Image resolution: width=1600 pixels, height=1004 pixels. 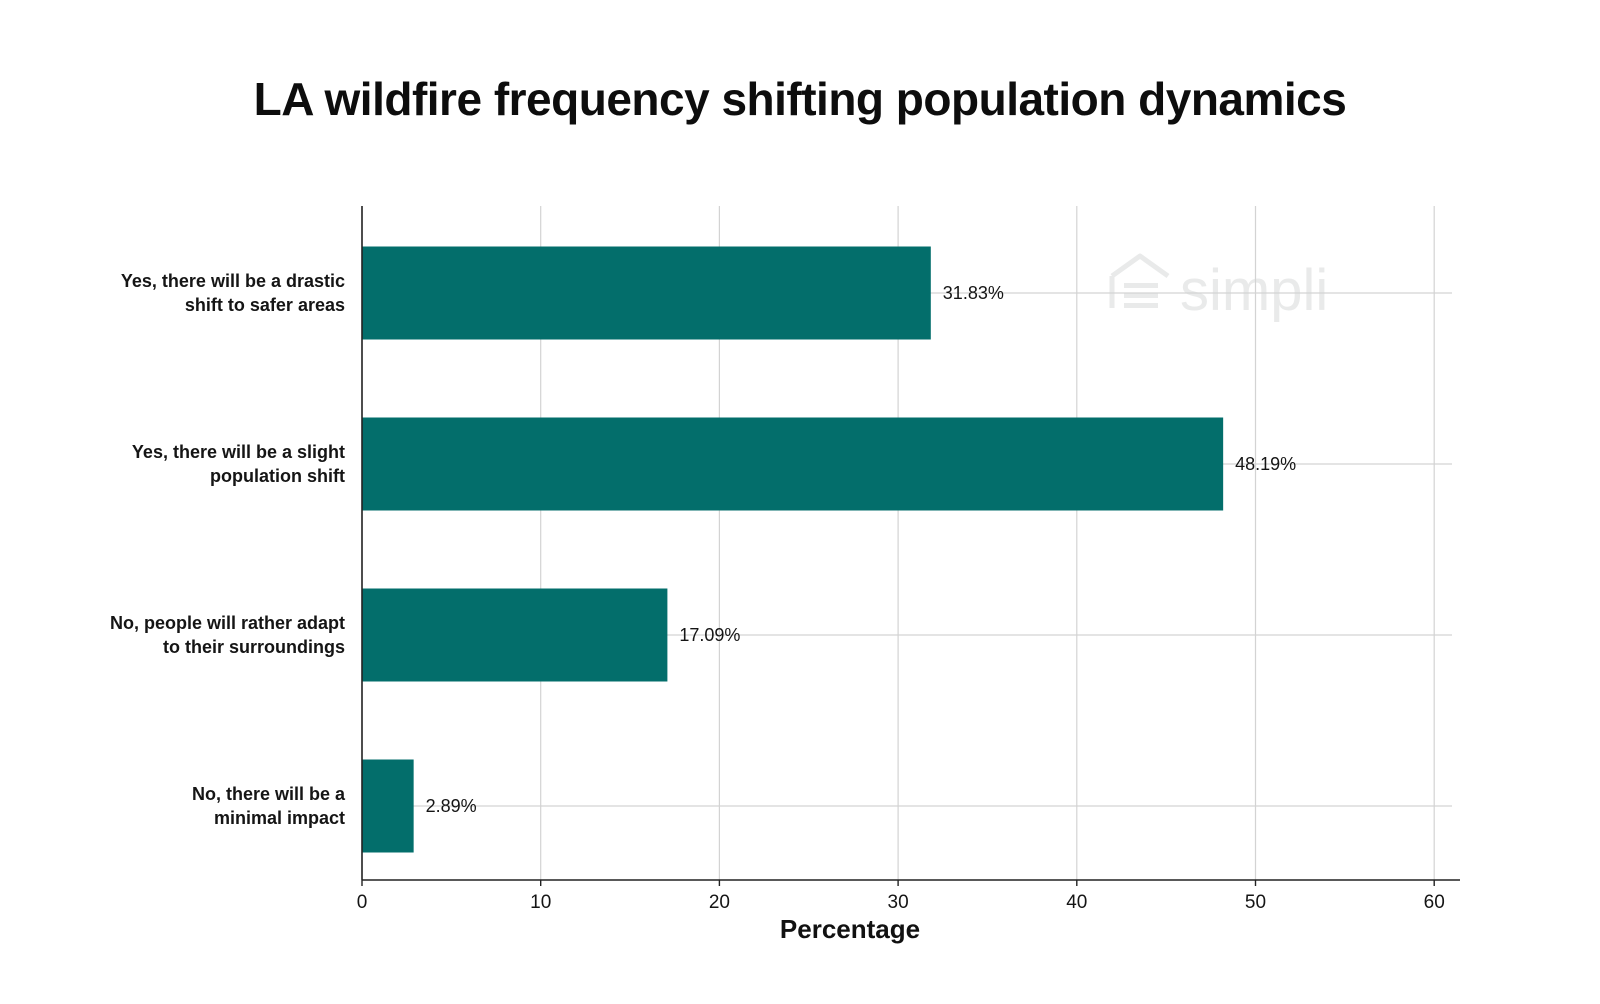 What do you see at coordinates (1434, 902) in the screenshot?
I see `x-tick-label: 60` at bounding box center [1434, 902].